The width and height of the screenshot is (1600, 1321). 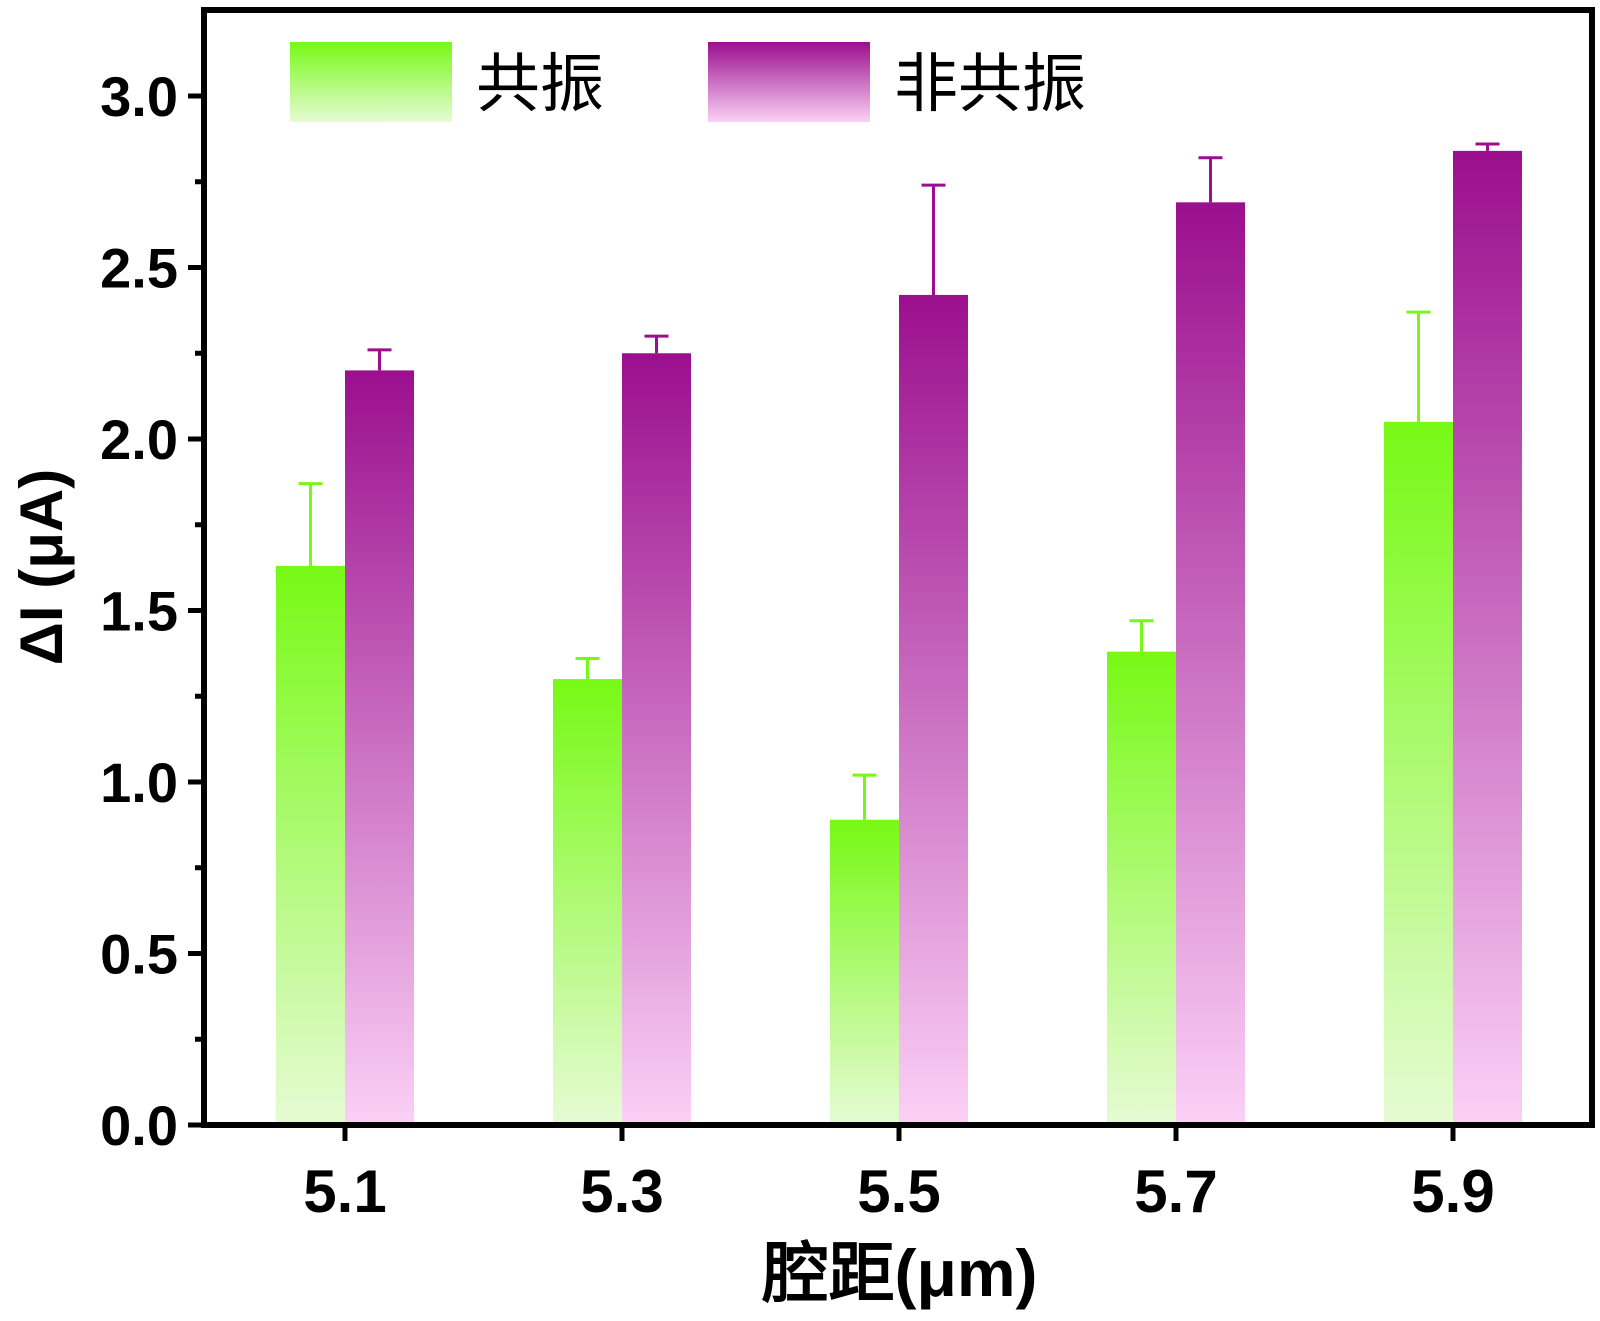 What do you see at coordinates (1487, 637) in the screenshot?
I see `bar-nonresonant-5.9` at bounding box center [1487, 637].